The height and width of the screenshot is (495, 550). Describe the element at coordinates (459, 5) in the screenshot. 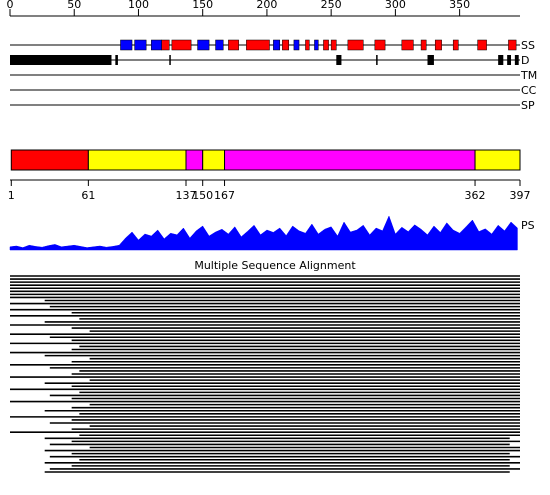

I see `ruler-tick-label: 350` at that location.